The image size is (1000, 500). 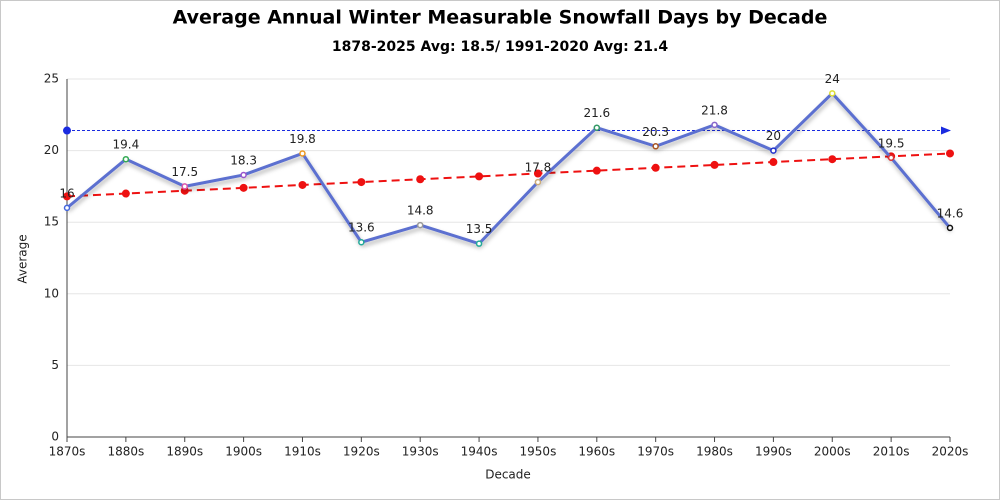 I want to click on reference-marker, so click(x=67, y=130).